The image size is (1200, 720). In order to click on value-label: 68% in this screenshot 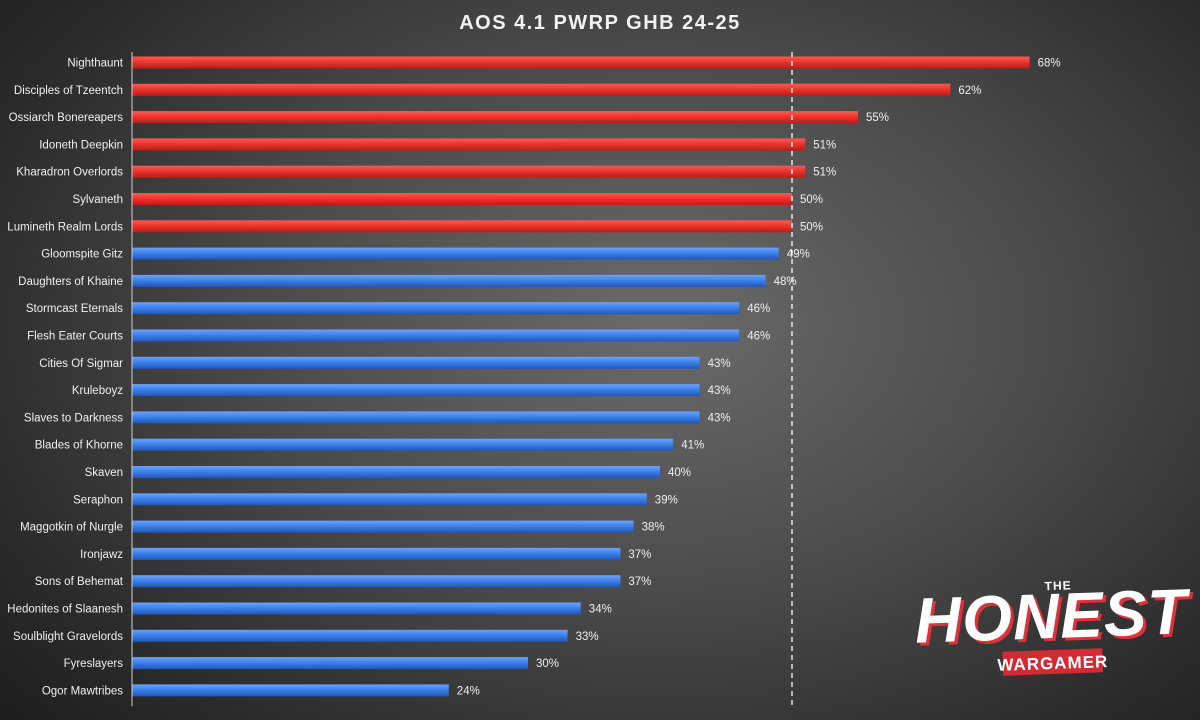, I will do `click(1049, 64)`.